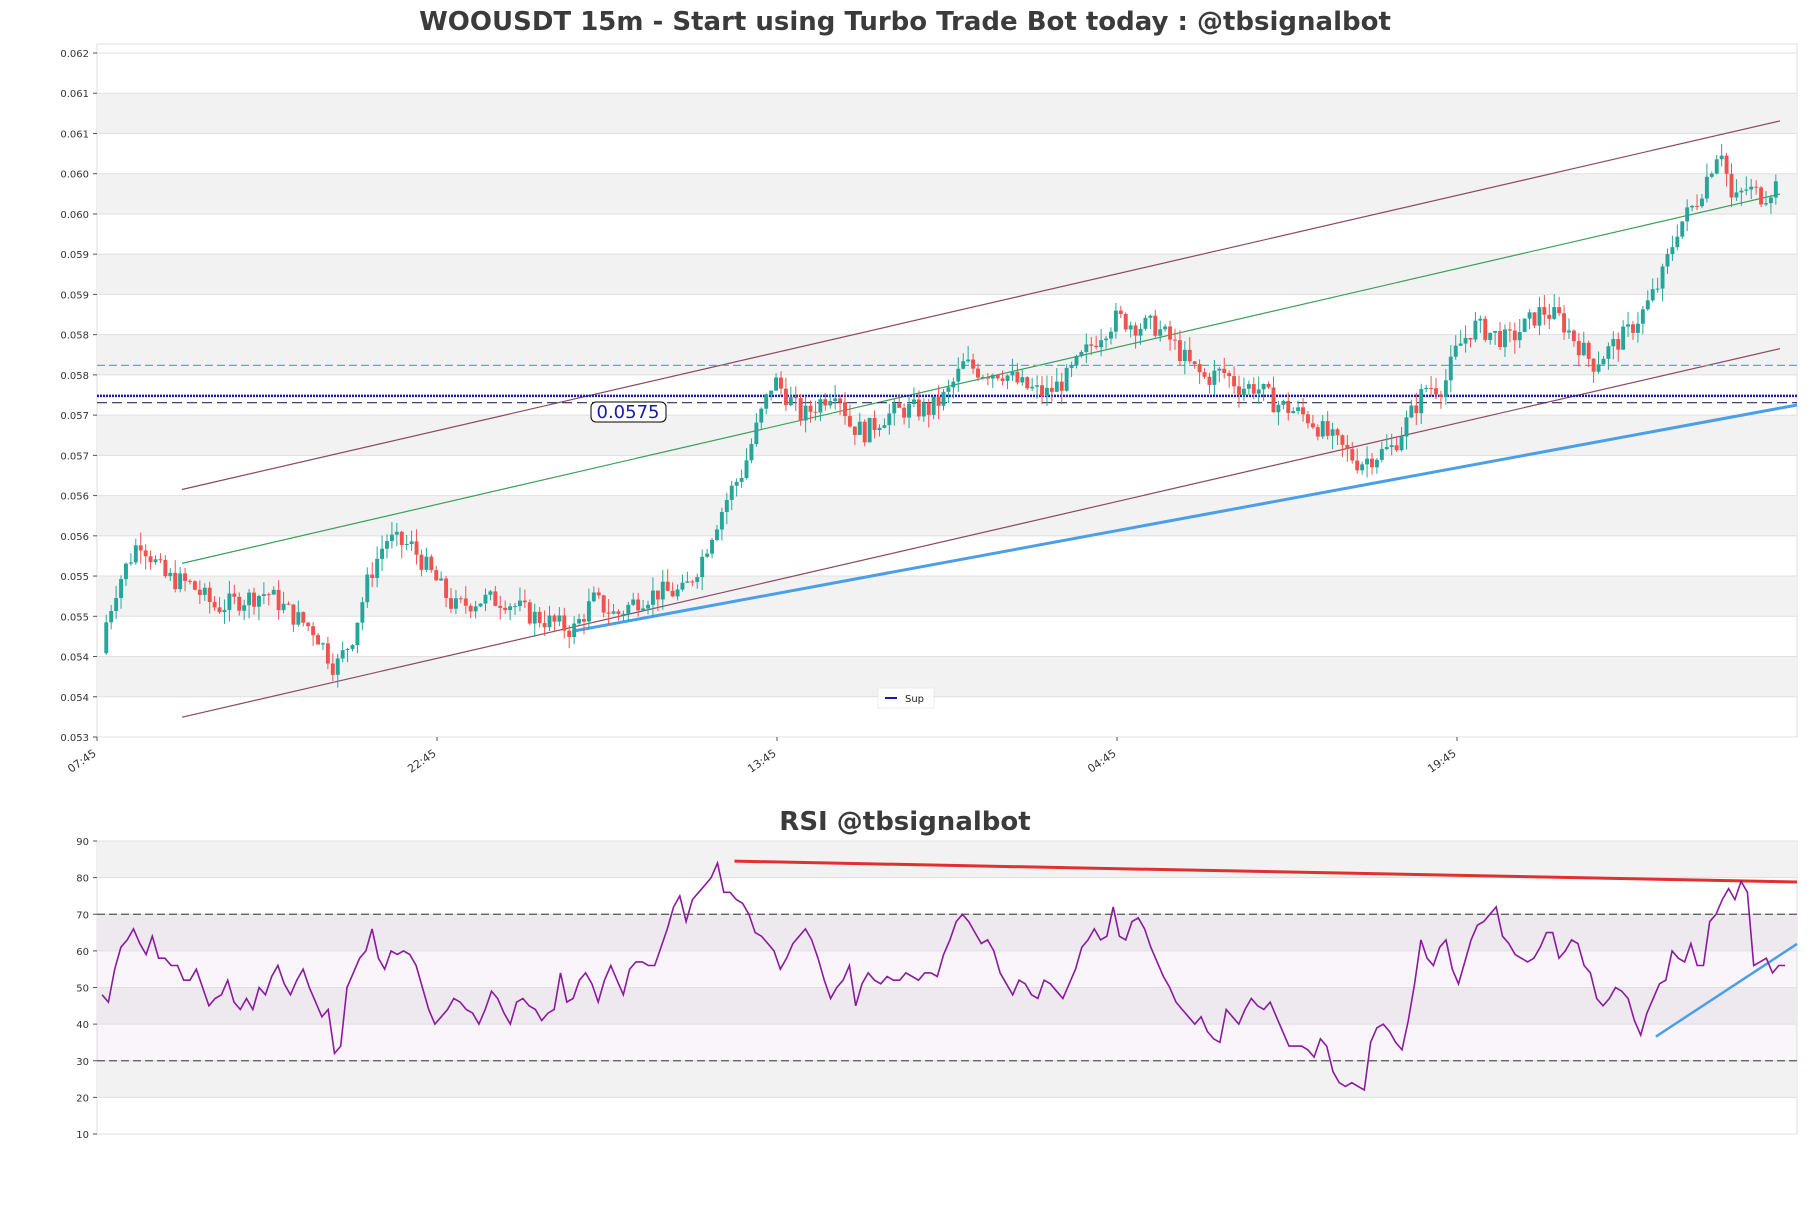 Image resolution: width=1811 pixels, height=1208 pixels. I want to click on rsi-ytick-label: 50, so click(82, 989).